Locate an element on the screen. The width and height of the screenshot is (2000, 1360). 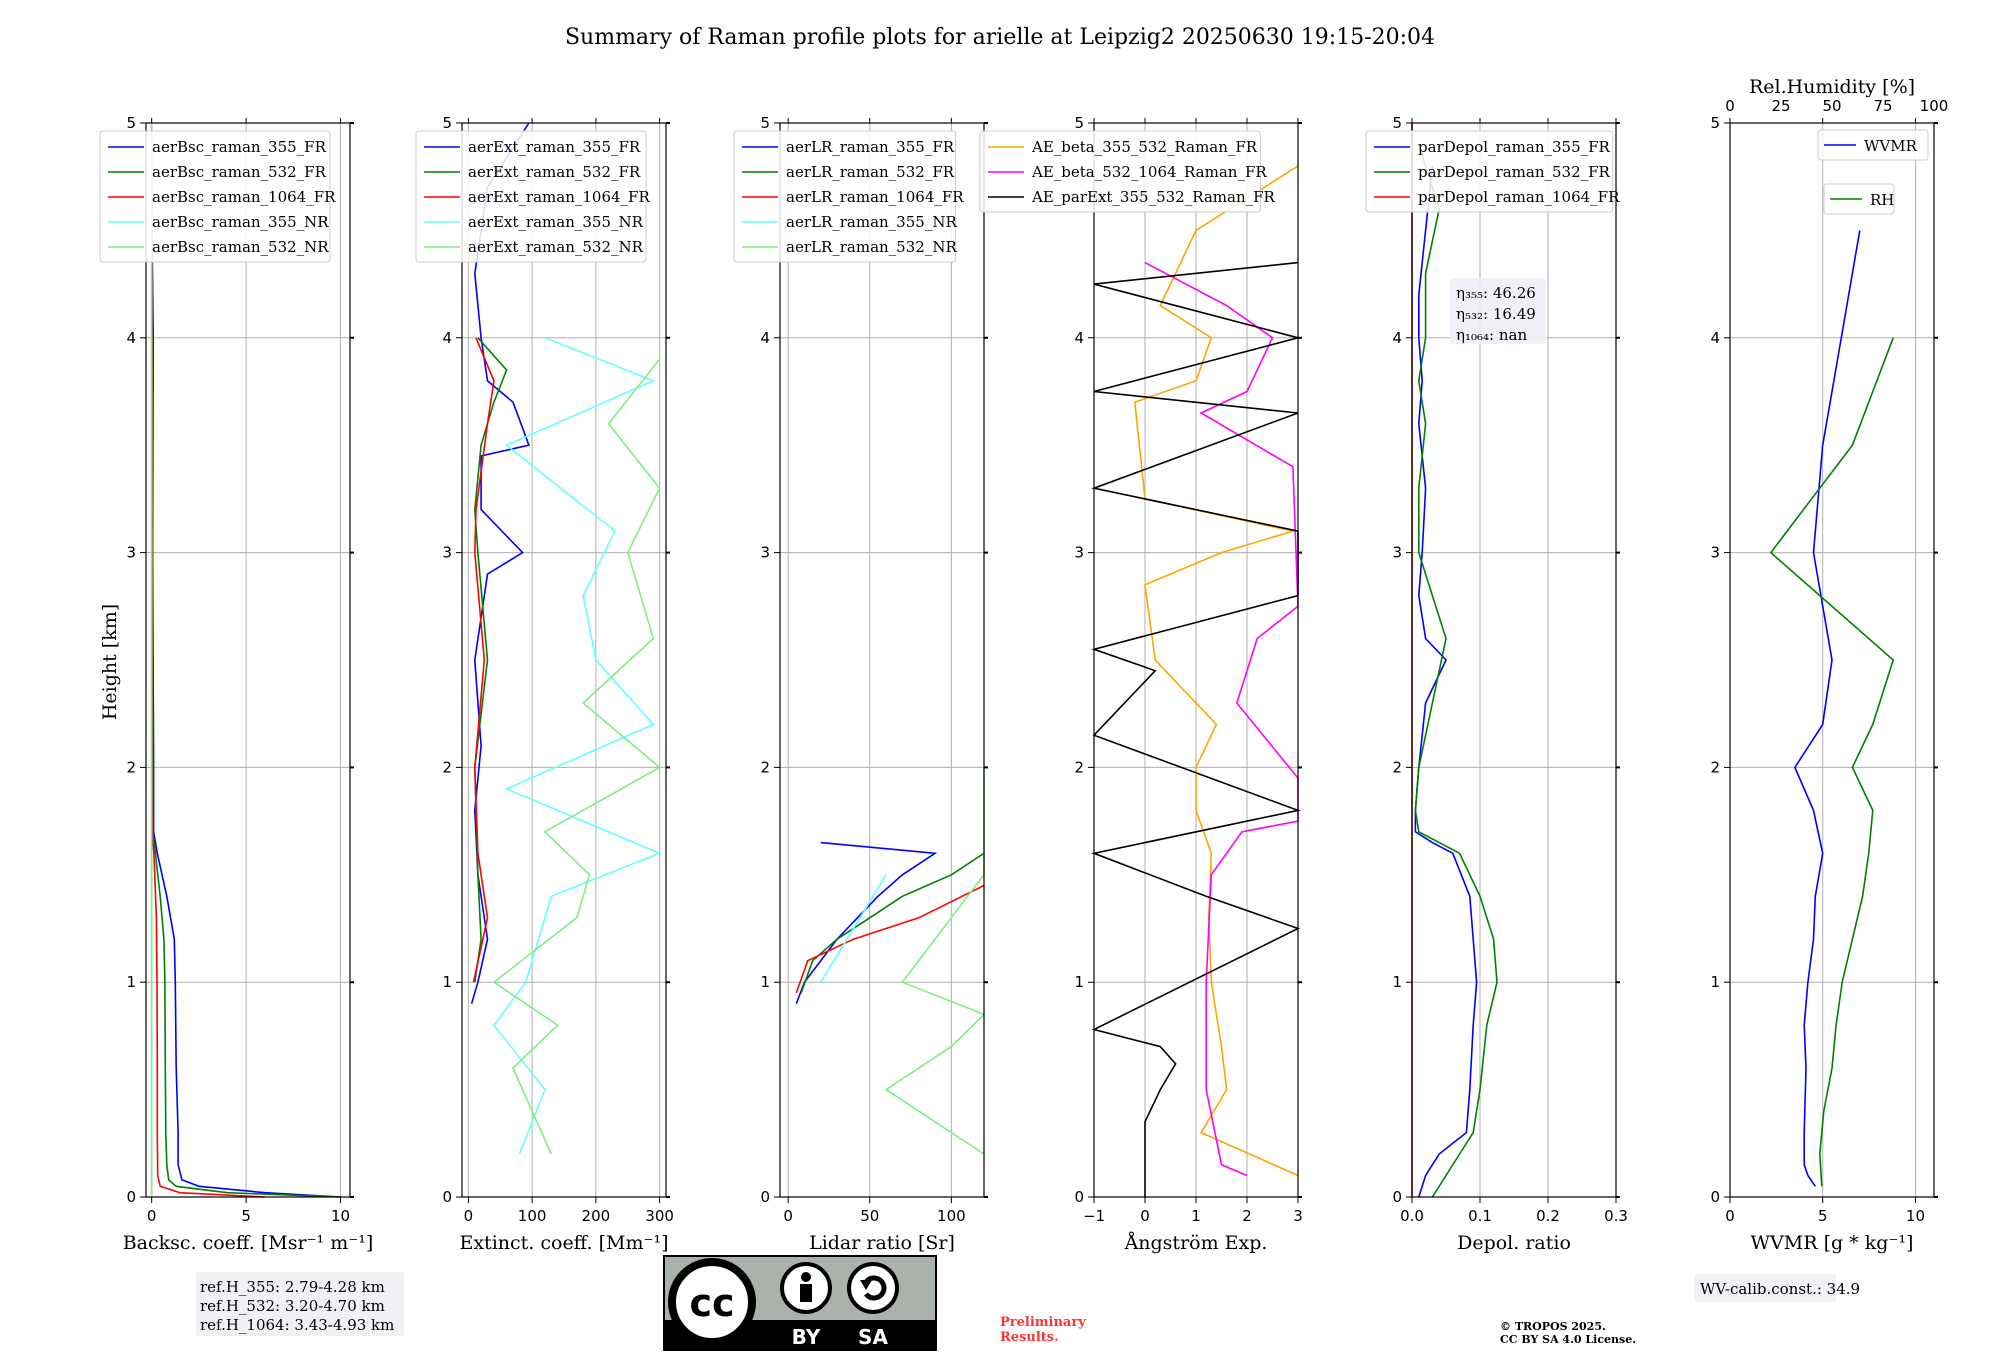
copyright-line1: © TROPOS 2025. is located at coordinates (1553, 1326).